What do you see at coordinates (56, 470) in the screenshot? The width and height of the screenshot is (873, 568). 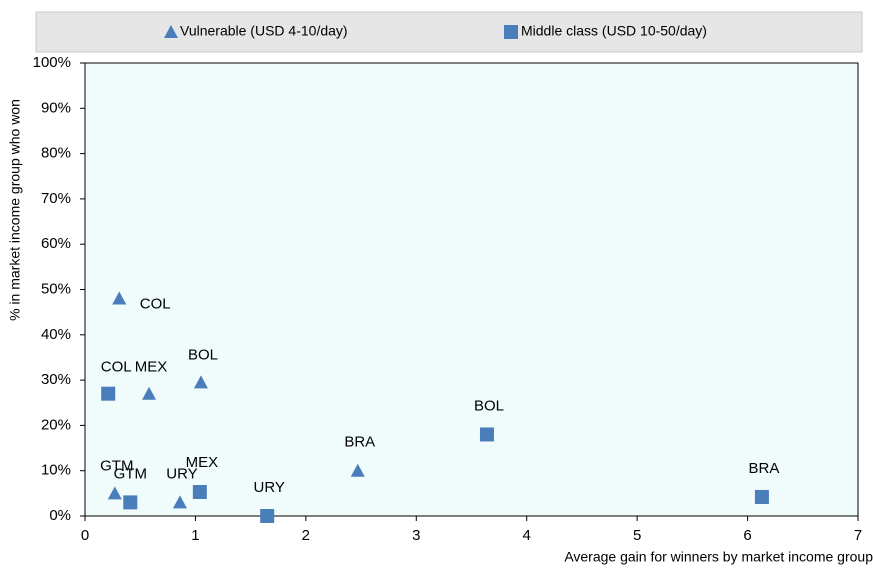 I see `y-tick-label: 10%` at bounding box center [56, 470].